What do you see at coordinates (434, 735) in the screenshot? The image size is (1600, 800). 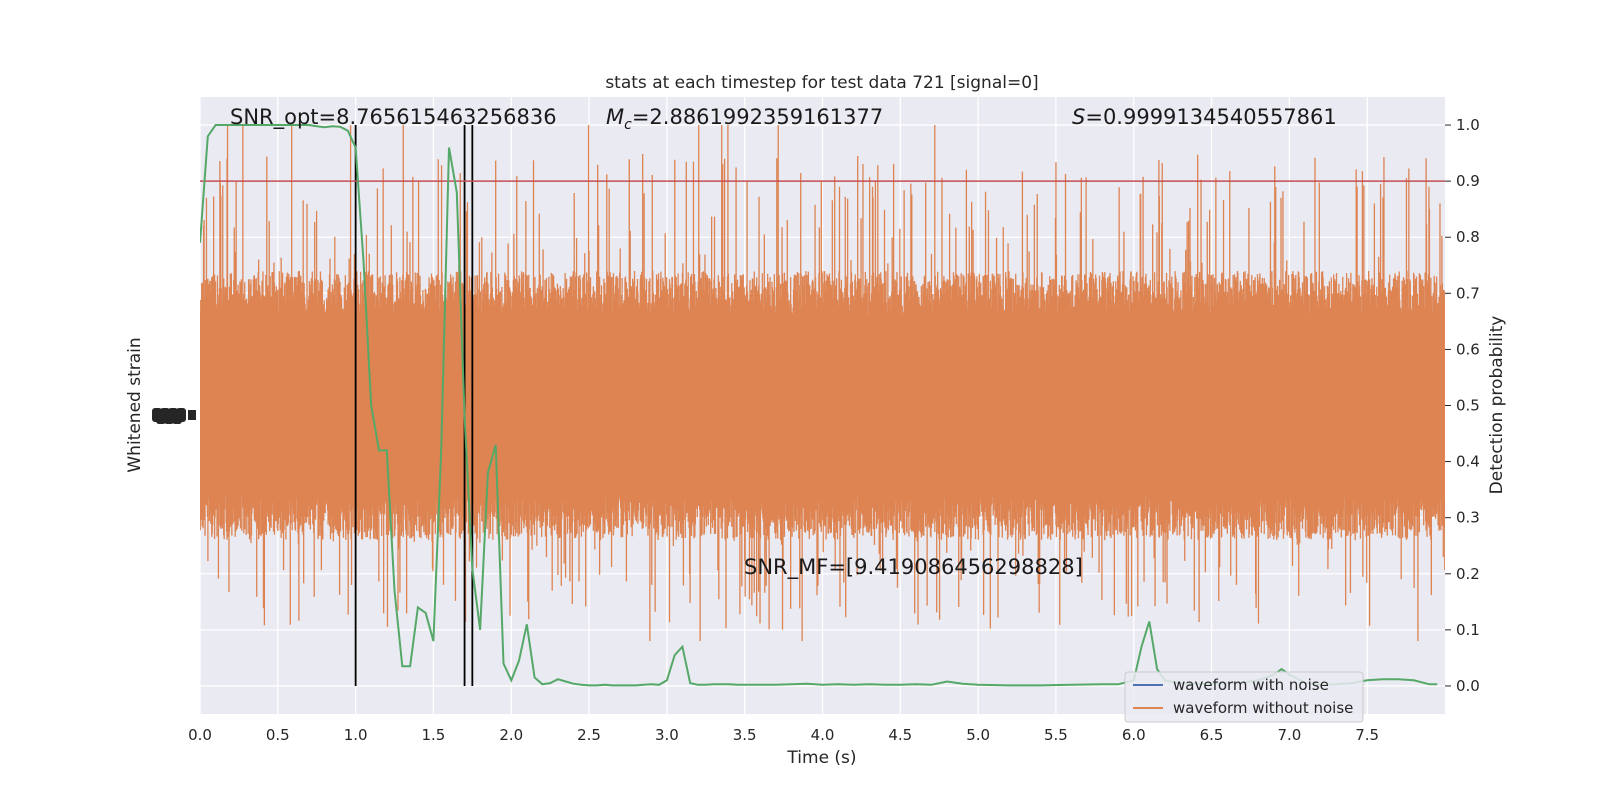 I see `x-tick-label: 1.5` at bounding box center [434, 735].